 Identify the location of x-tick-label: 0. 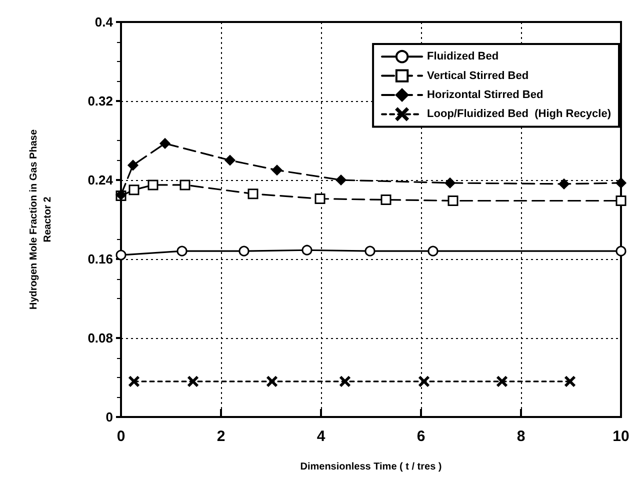
(121, 436).